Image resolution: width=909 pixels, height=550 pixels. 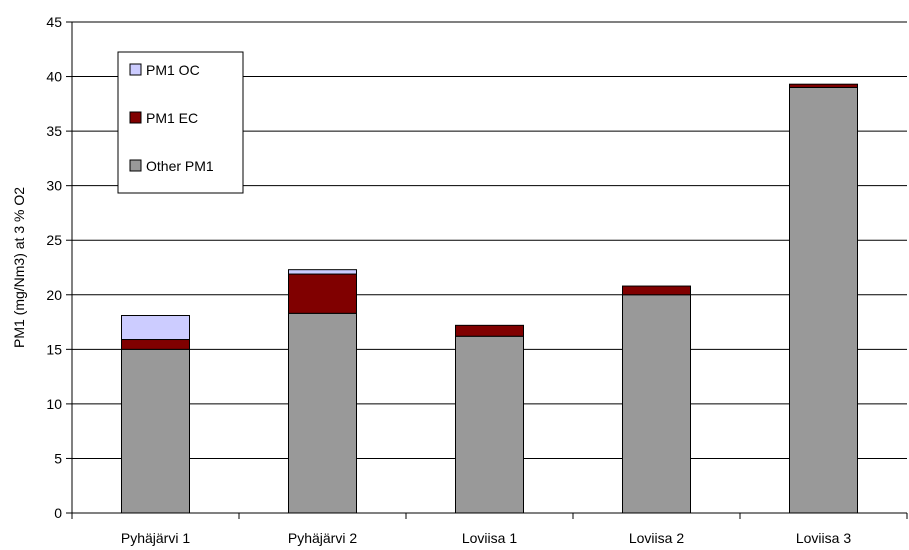 What do you see at coordinates (54, 349) in the screenshot?
I see `y-tick-label: 15` at bounding box center [54, 349].